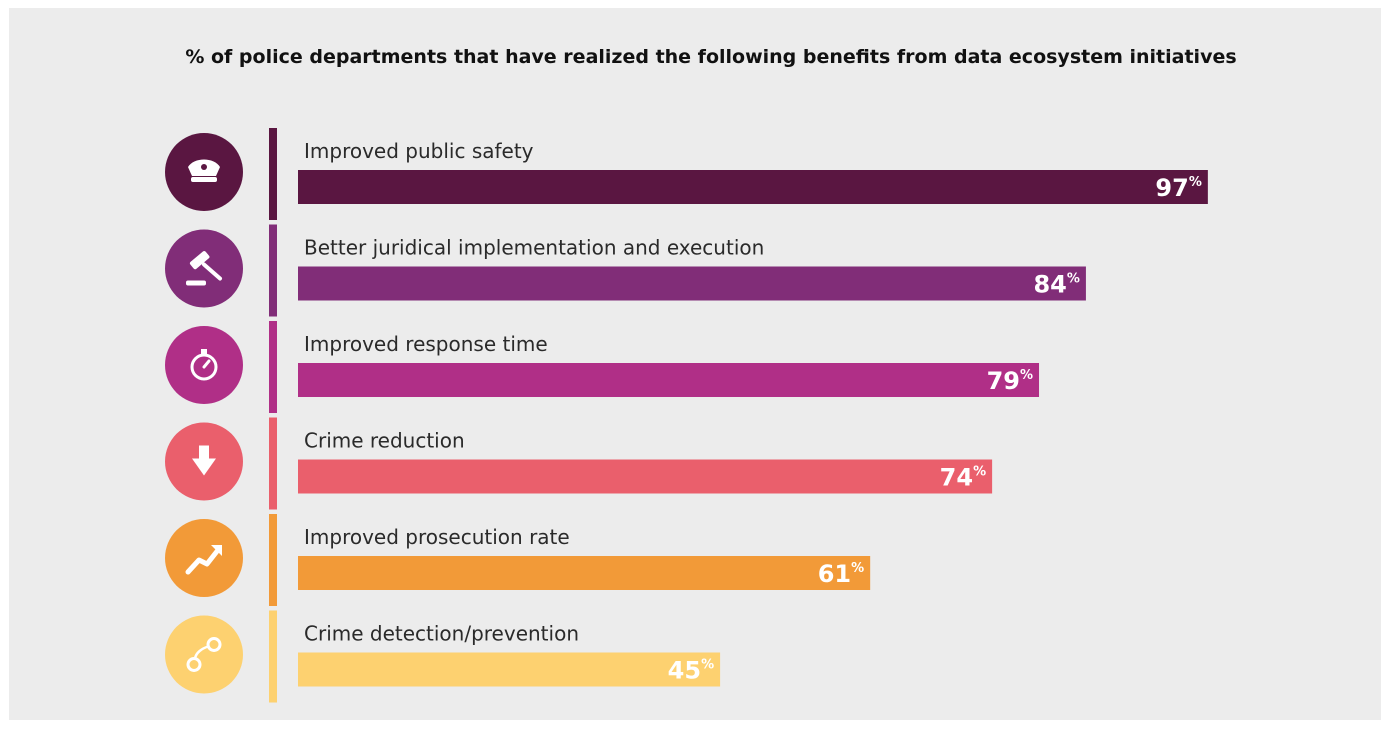  What do you see at coordinates (426, 344) in the screenshot?
I see `category-label: Improved response time` at bounding box center [426, 344].